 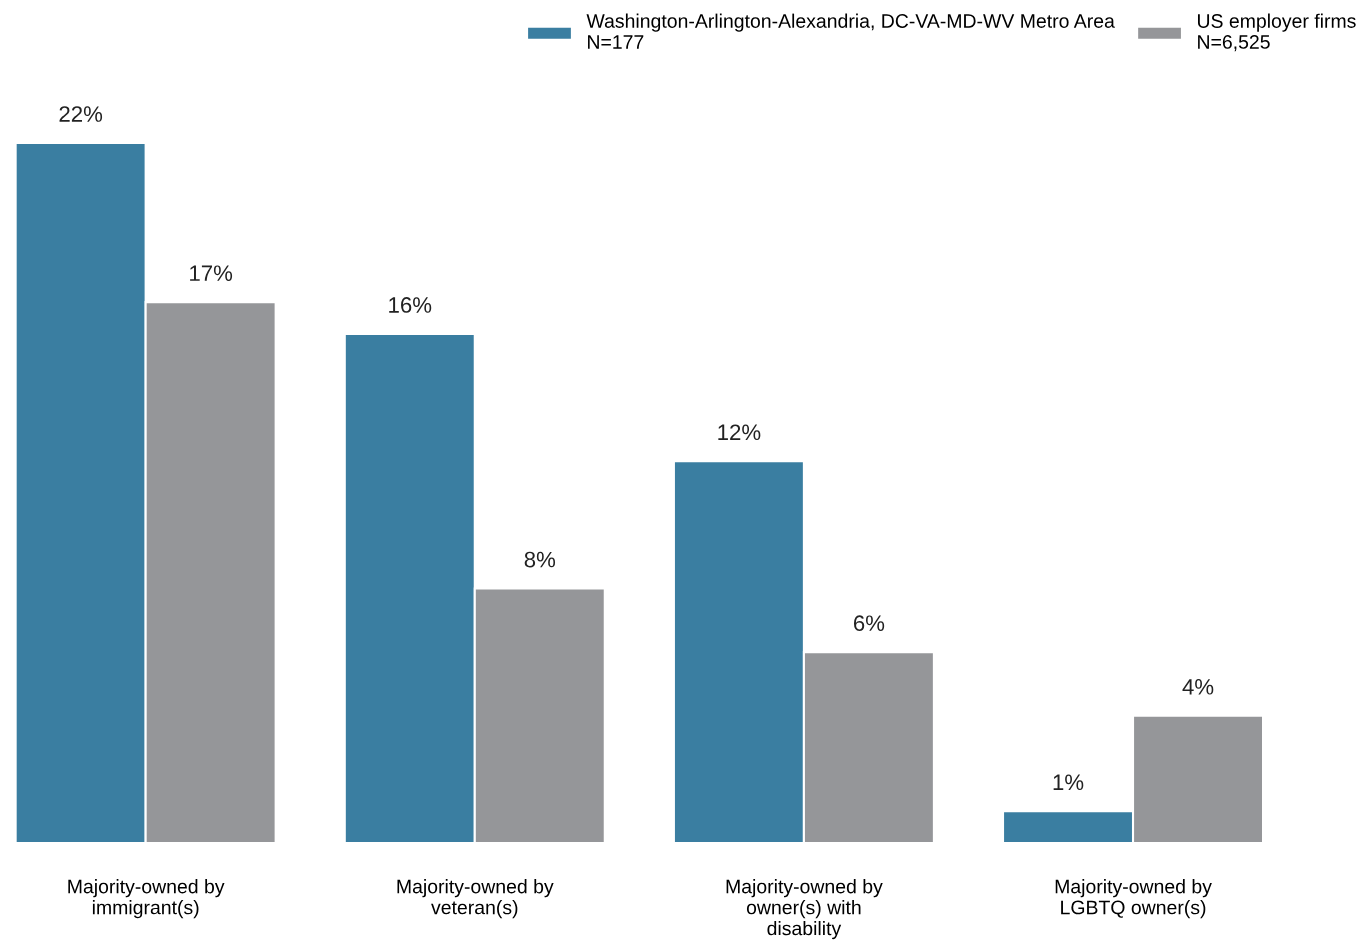 I want to click on x-tick-label: Majority-owned by veteran(s), so click(x=475, y=899).